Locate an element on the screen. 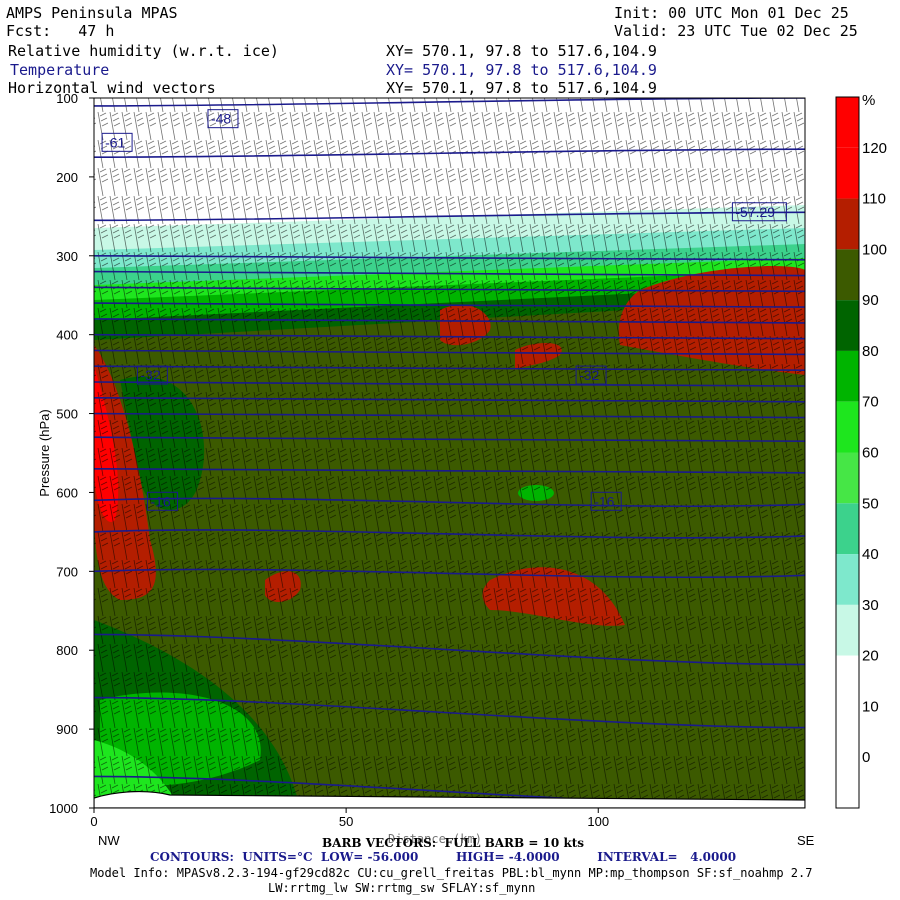  y-tick-label: 1000 is located at coordinates (63, 808).